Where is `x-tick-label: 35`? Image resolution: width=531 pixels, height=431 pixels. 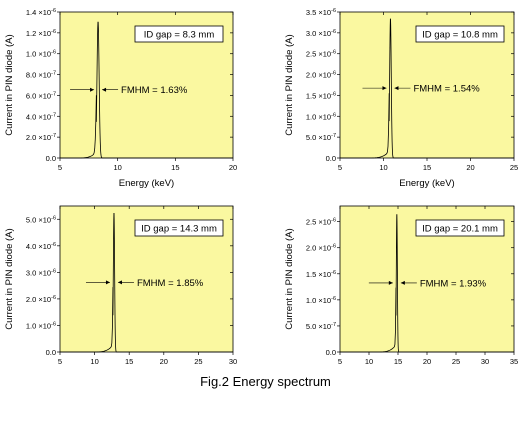 x-tick-label: 35 is located at coordinates (514, 361).